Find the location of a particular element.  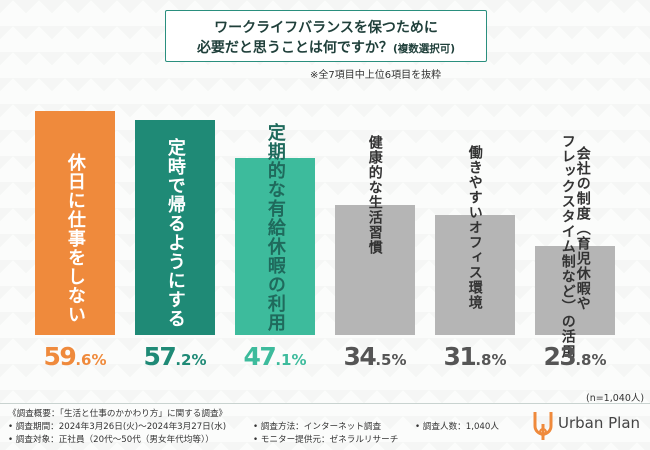

title-box: ワークライフバランスを保つために 必要だと思うことは何ですか？(複数選択可) is located at coordinates (326, 36).